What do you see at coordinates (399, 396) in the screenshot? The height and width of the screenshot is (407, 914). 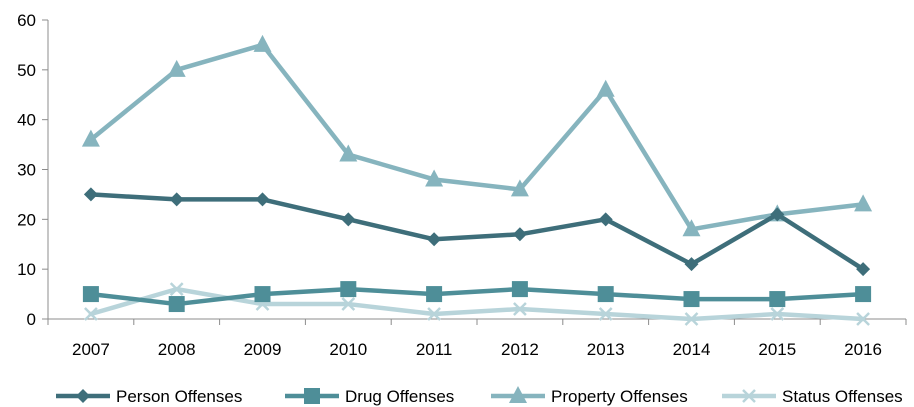 I see `legend-label: Drug Offenses` at bounding box center [399, 396].